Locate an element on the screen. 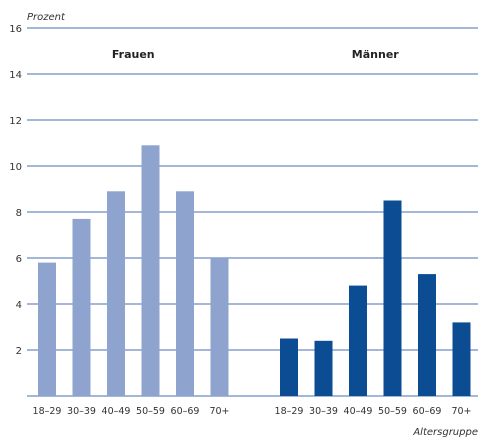 Image resolution: width=480 pixels, height=438 pixels. group-title-1: Männer is located at coordinates (375, 54).